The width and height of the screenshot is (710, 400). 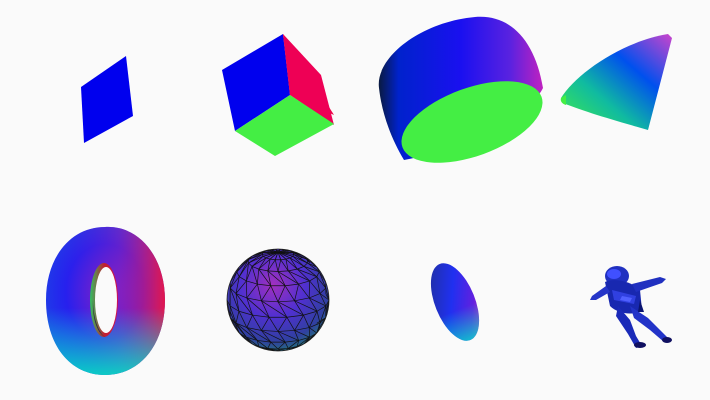 I want to click on cone-mesh, so click(x=616, y=82).